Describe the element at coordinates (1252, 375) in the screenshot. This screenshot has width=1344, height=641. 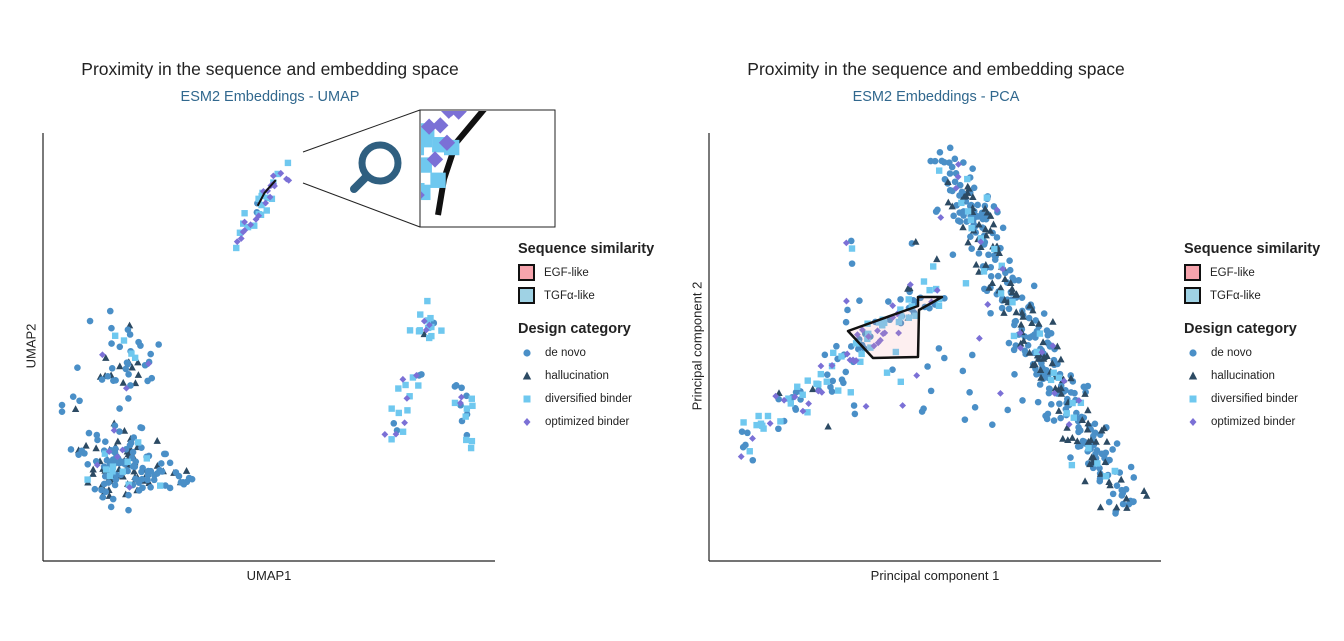
I see `legend-item-hallucination: hallucination` at that location.